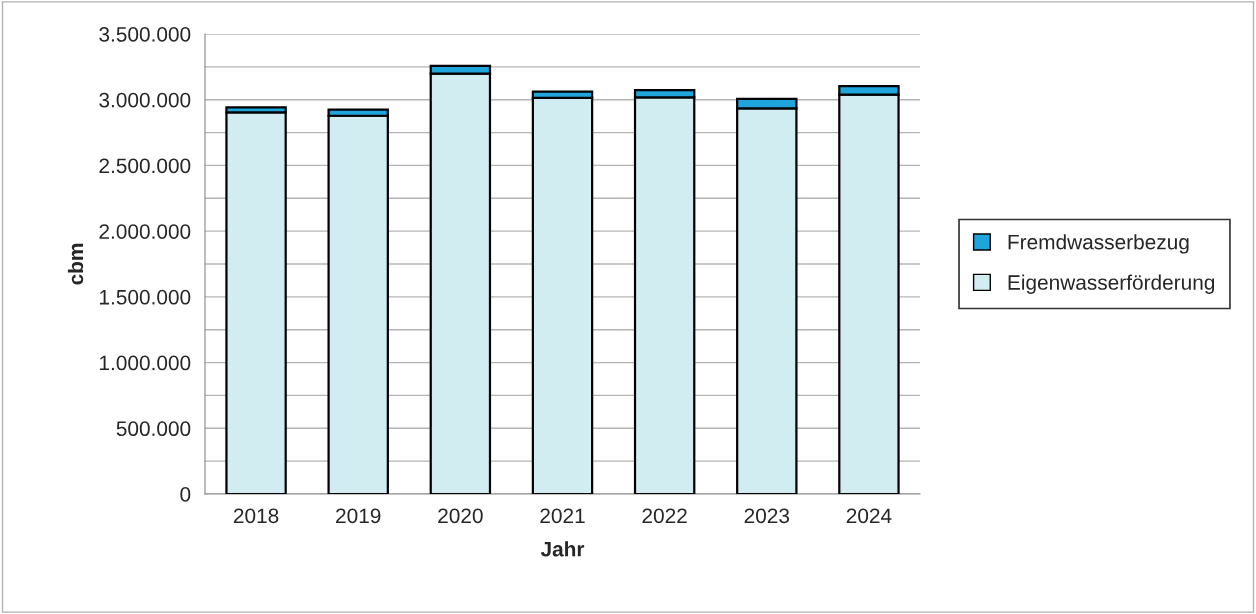 Image resolution: width=1256 pixels, height=614 pixels. I want to click on x-axis-title: Jahr, so click(562, 549).